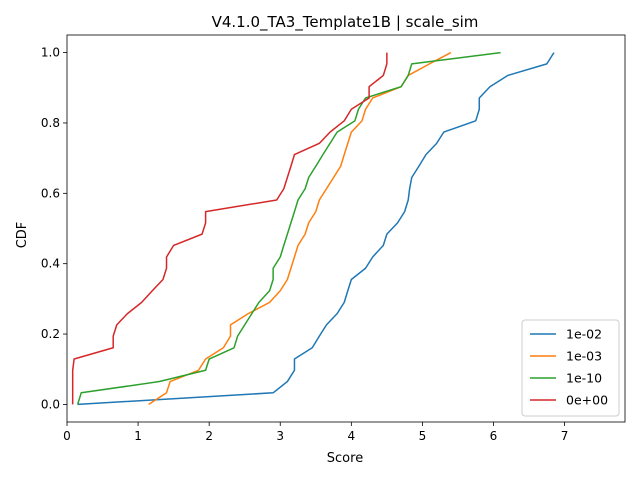 The width and height of the screenshot is (640, 480). Describe the element at coordinates (345, 458) in the screenshot. I see `x-axis-label: Score` at that location.